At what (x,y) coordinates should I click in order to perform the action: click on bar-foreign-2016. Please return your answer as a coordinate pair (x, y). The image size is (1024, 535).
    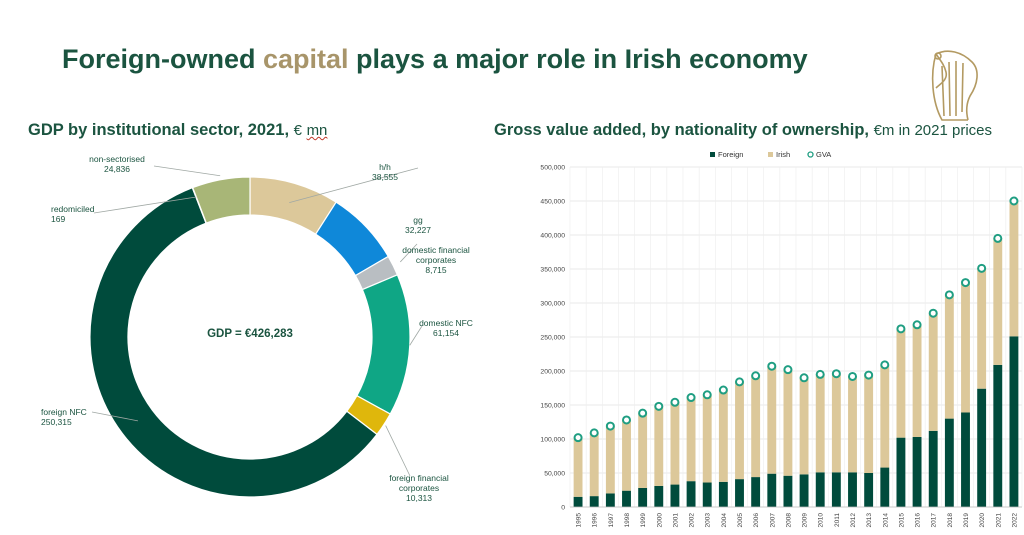
    Looking at the image, I should click on (917, 471).